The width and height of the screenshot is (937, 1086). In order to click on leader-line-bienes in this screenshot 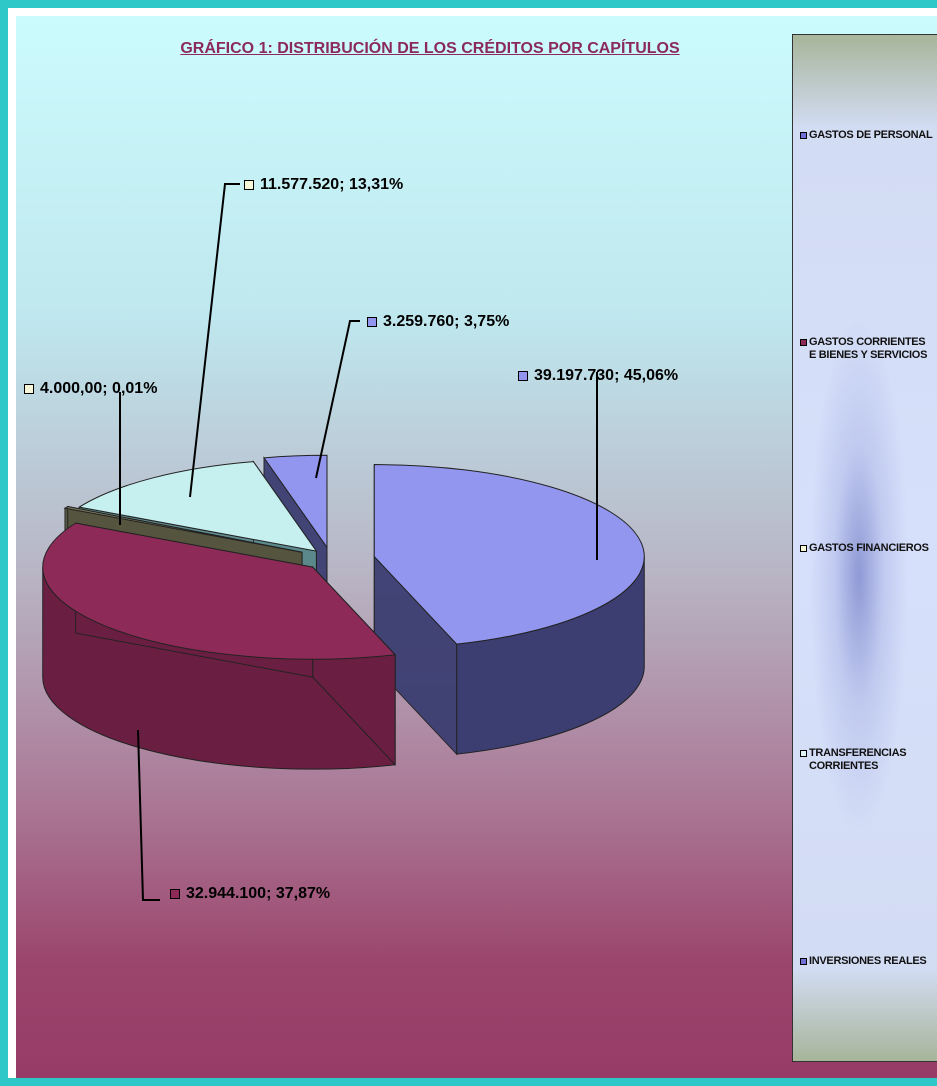, I will do `click(148, 815)`.